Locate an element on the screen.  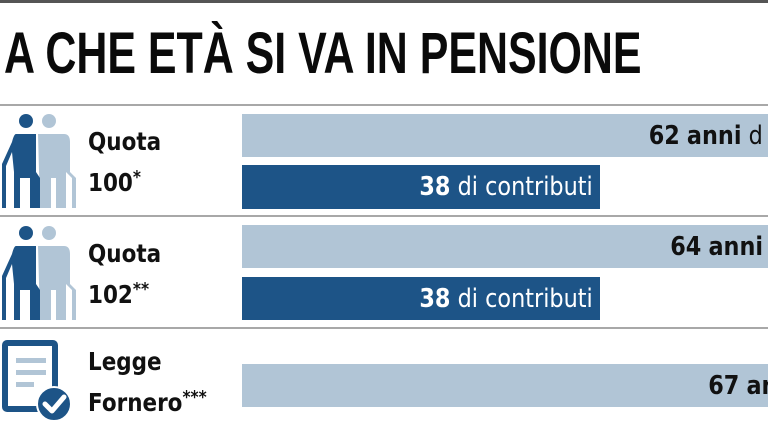
age-suffix: d is located at coordinates (756, 135).